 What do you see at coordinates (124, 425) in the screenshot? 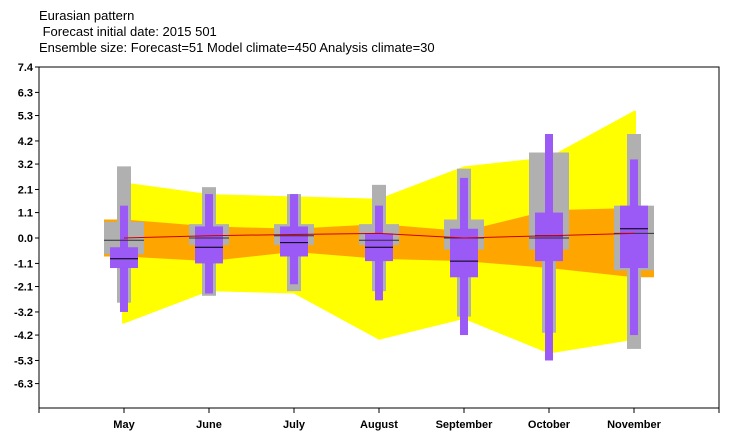
I see `x-tick-label: May` at bounding box center [124, 425].